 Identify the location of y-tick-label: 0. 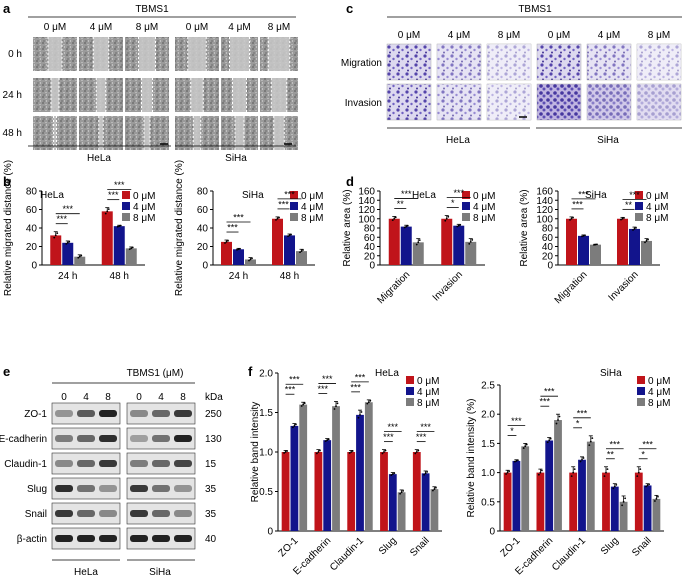
(492, 532).